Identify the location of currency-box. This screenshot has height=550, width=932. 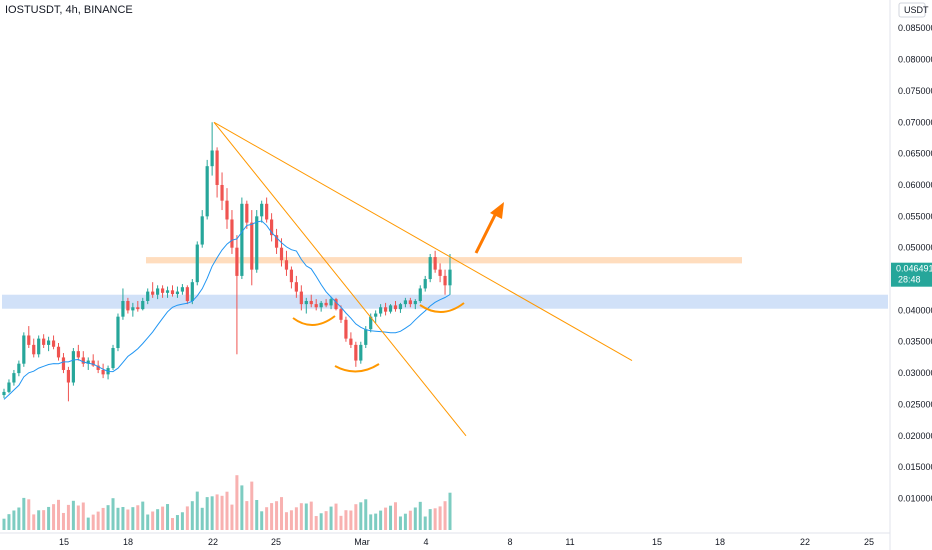
(912, 10).